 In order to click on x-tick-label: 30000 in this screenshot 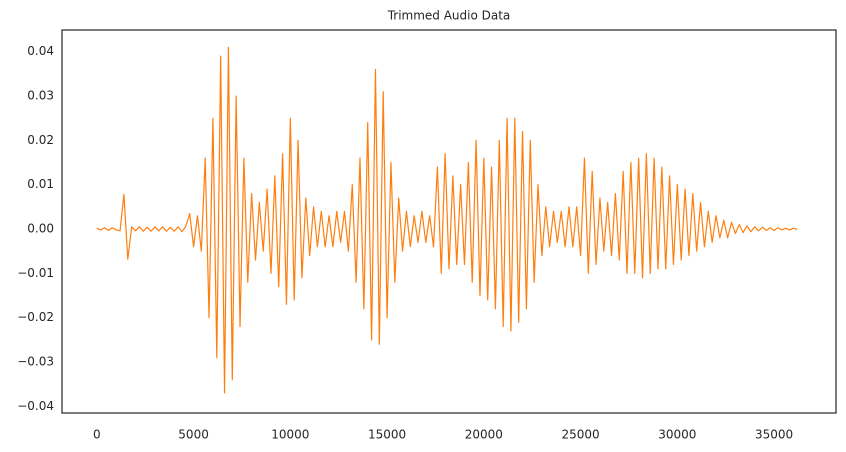, I will do `click(677, 435)`.